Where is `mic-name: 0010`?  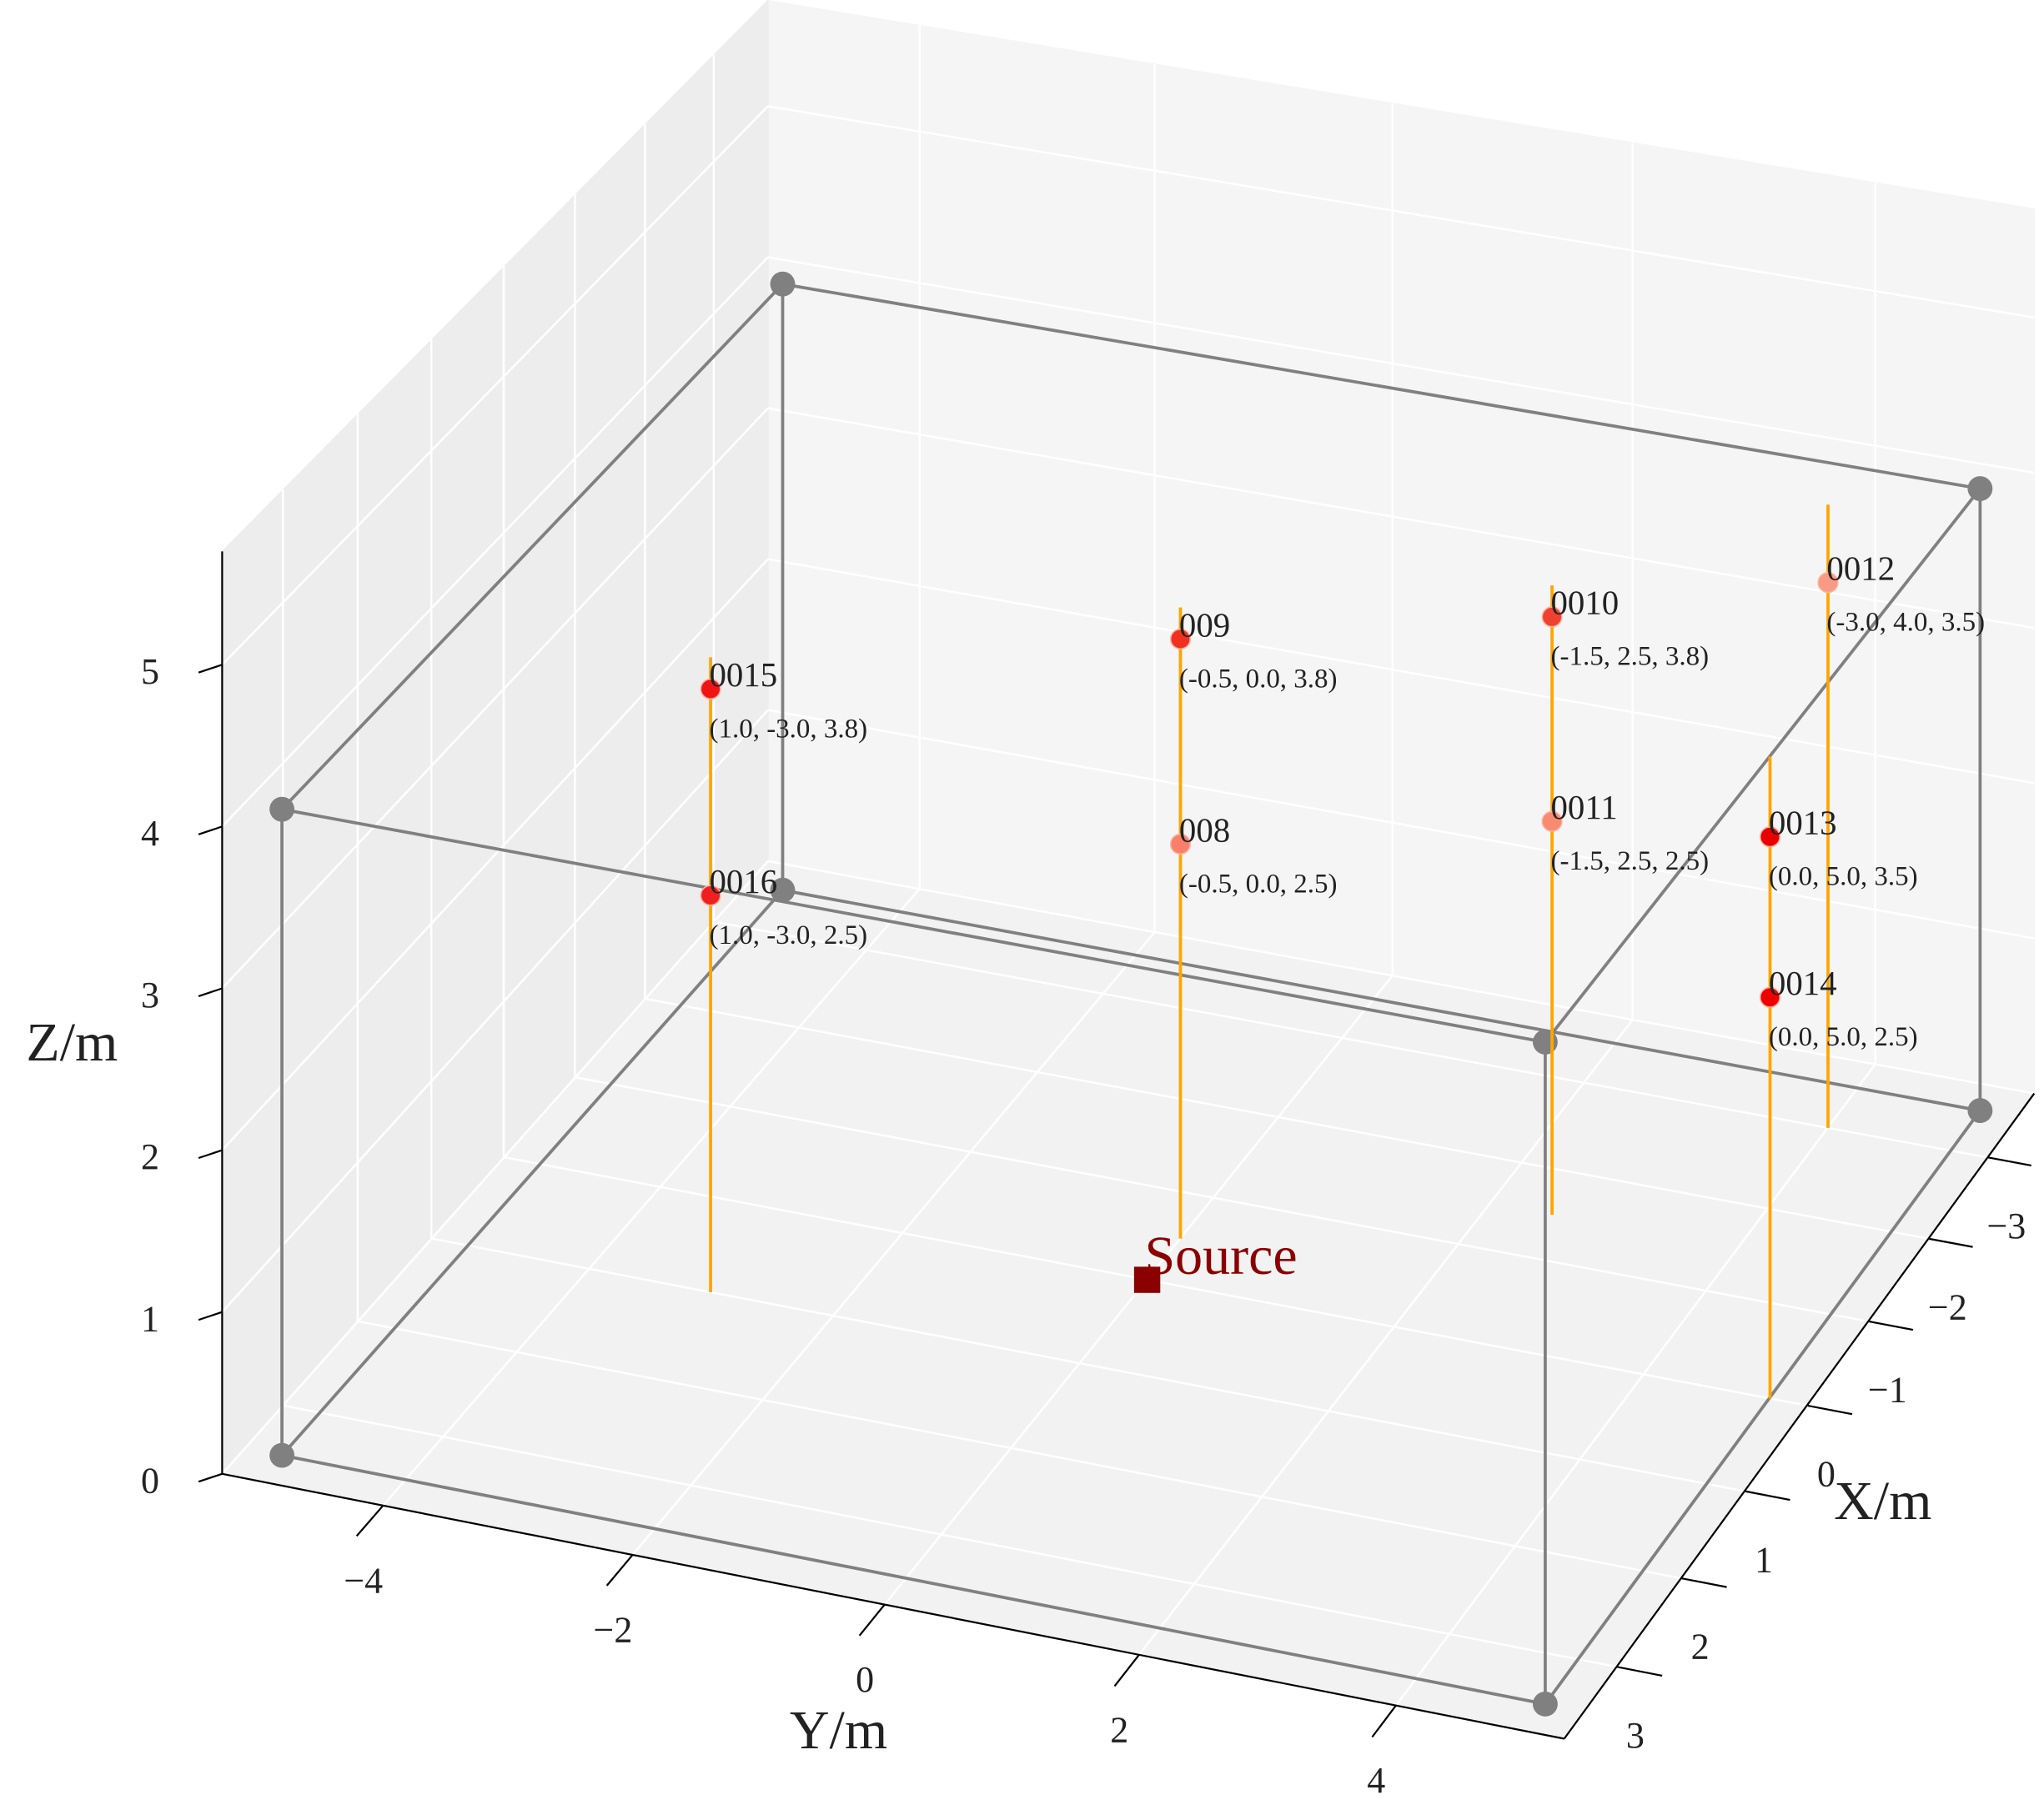 mic-name: 0010 is located at coordinates (1585, 603).